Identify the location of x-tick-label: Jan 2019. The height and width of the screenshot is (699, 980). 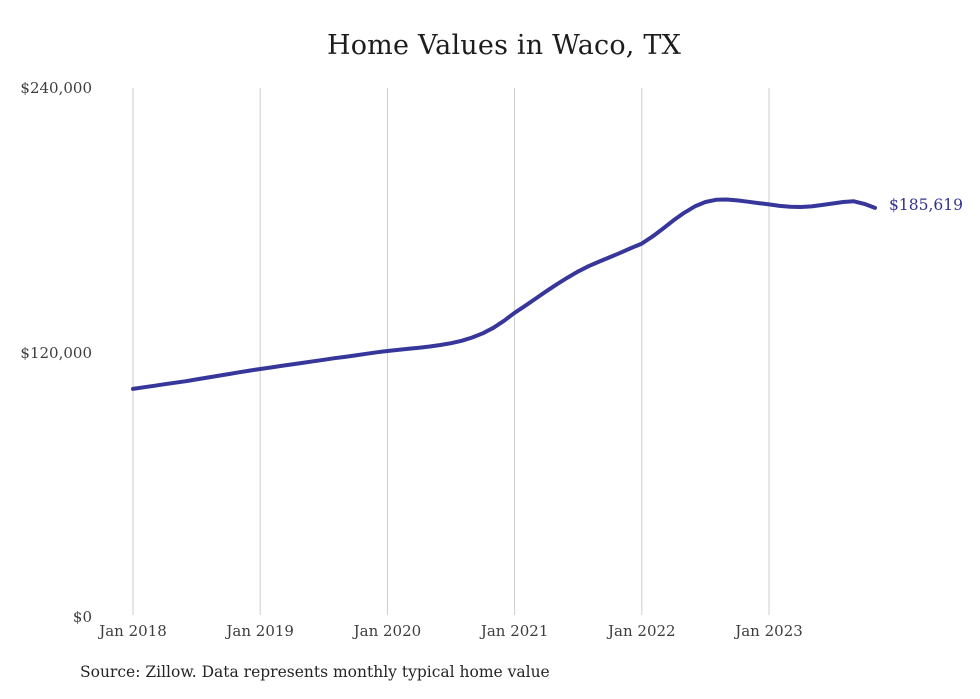
(260, 631).